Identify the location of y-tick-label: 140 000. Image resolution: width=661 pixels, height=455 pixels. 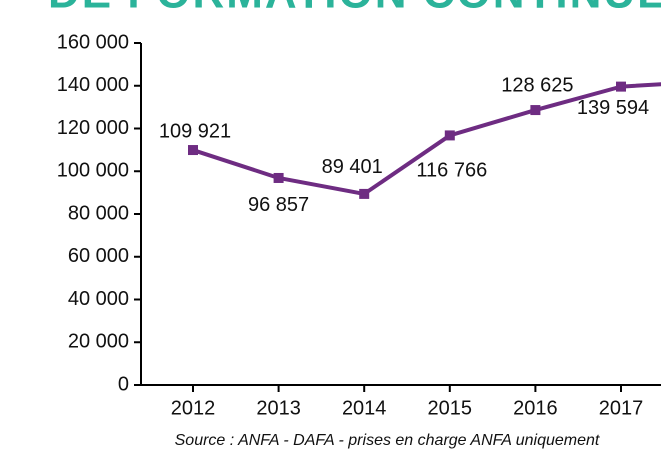
(93, 85).